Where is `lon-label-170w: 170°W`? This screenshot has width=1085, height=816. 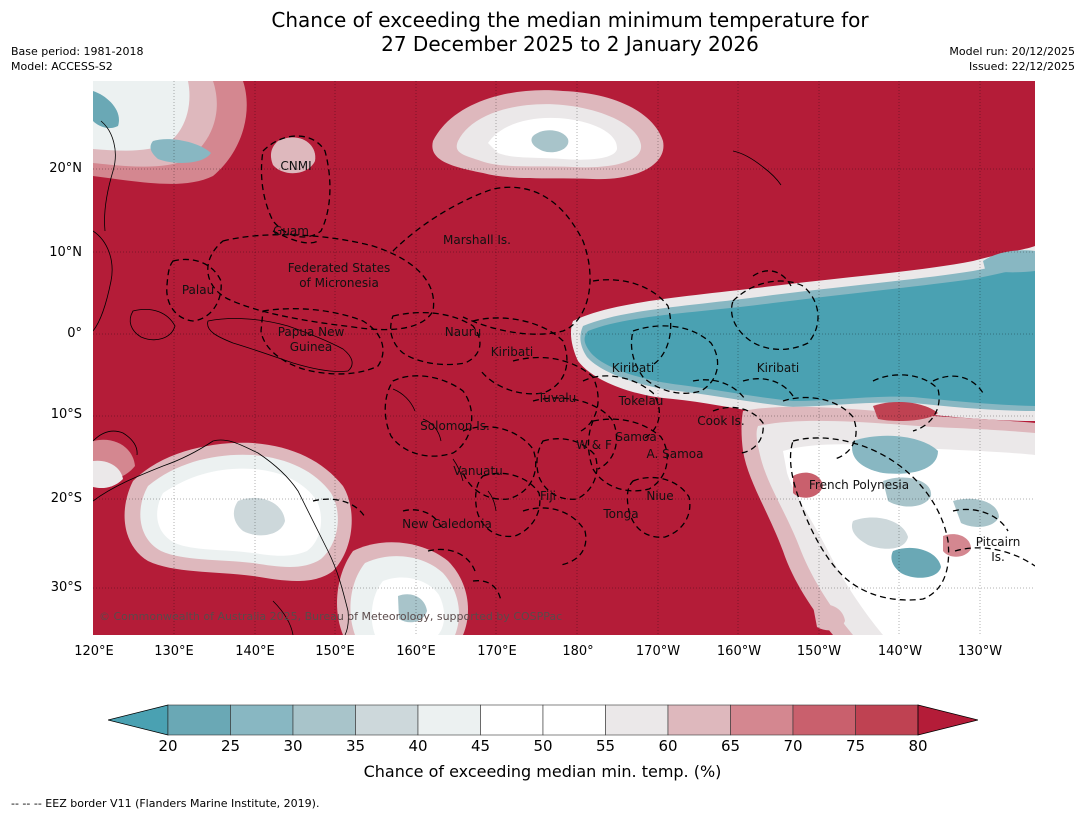
lon-label-170w: 170°W is located at coordinates (658, 651).